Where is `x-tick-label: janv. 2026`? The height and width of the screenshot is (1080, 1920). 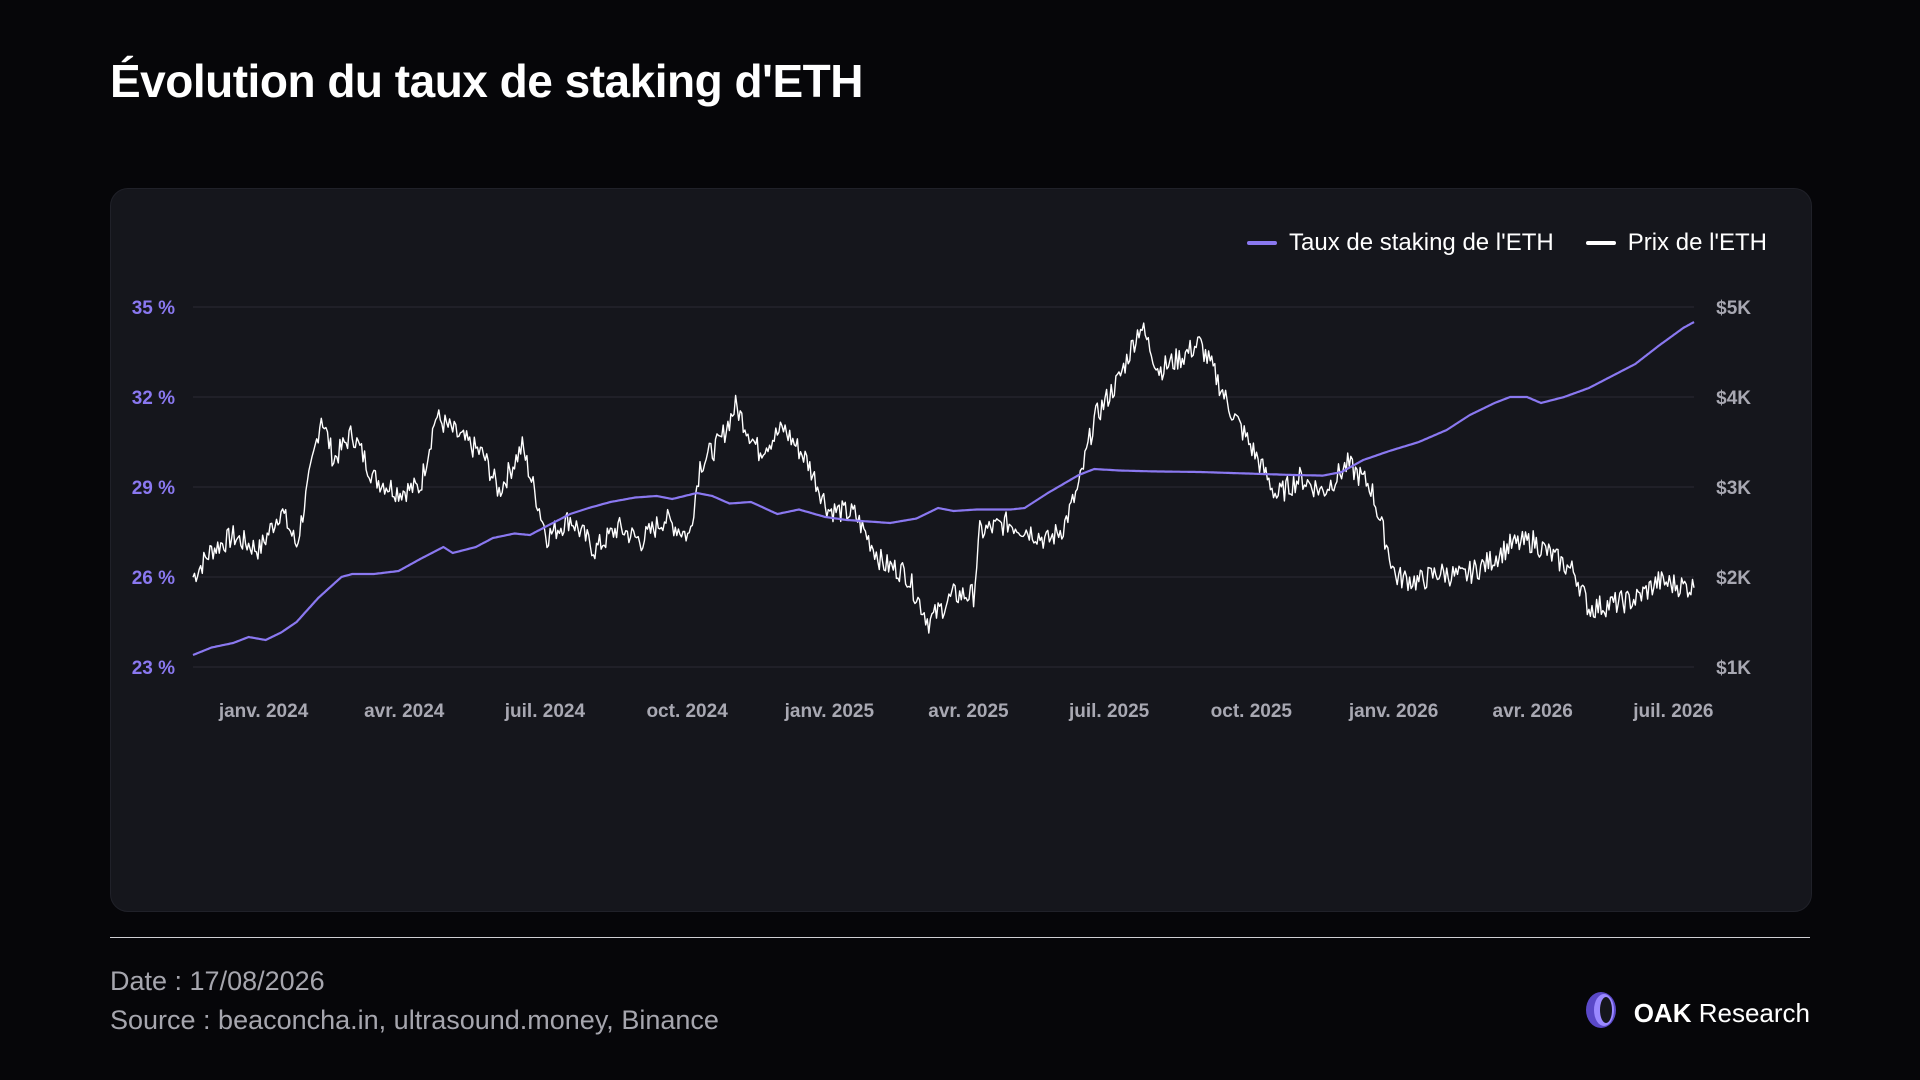
x-tick-label: janv. 2026 is located at coordinates (1393, 711).